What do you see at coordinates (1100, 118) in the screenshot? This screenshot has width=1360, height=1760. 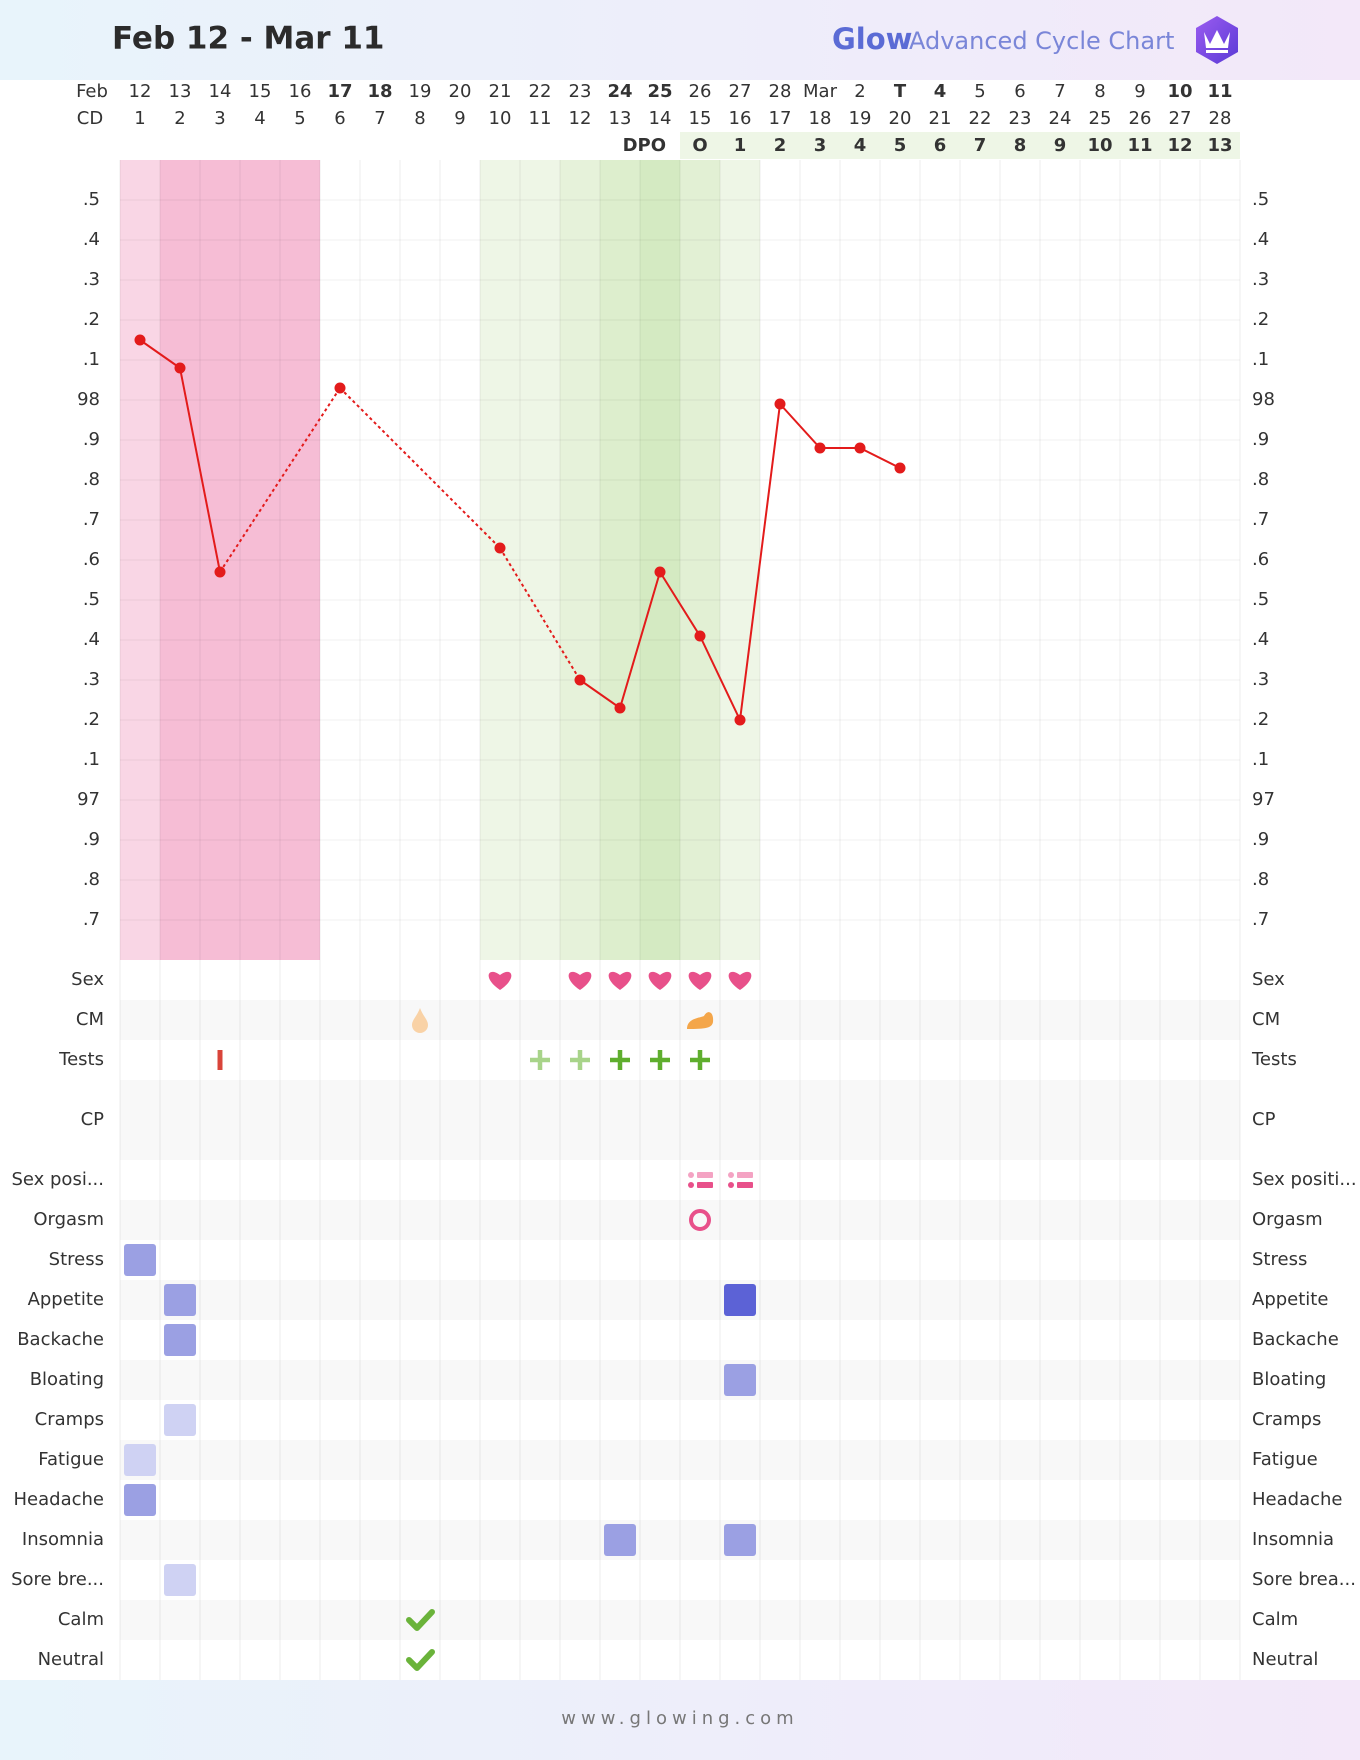 I see `cd-label: 25` at bounding box center [1100, 118].